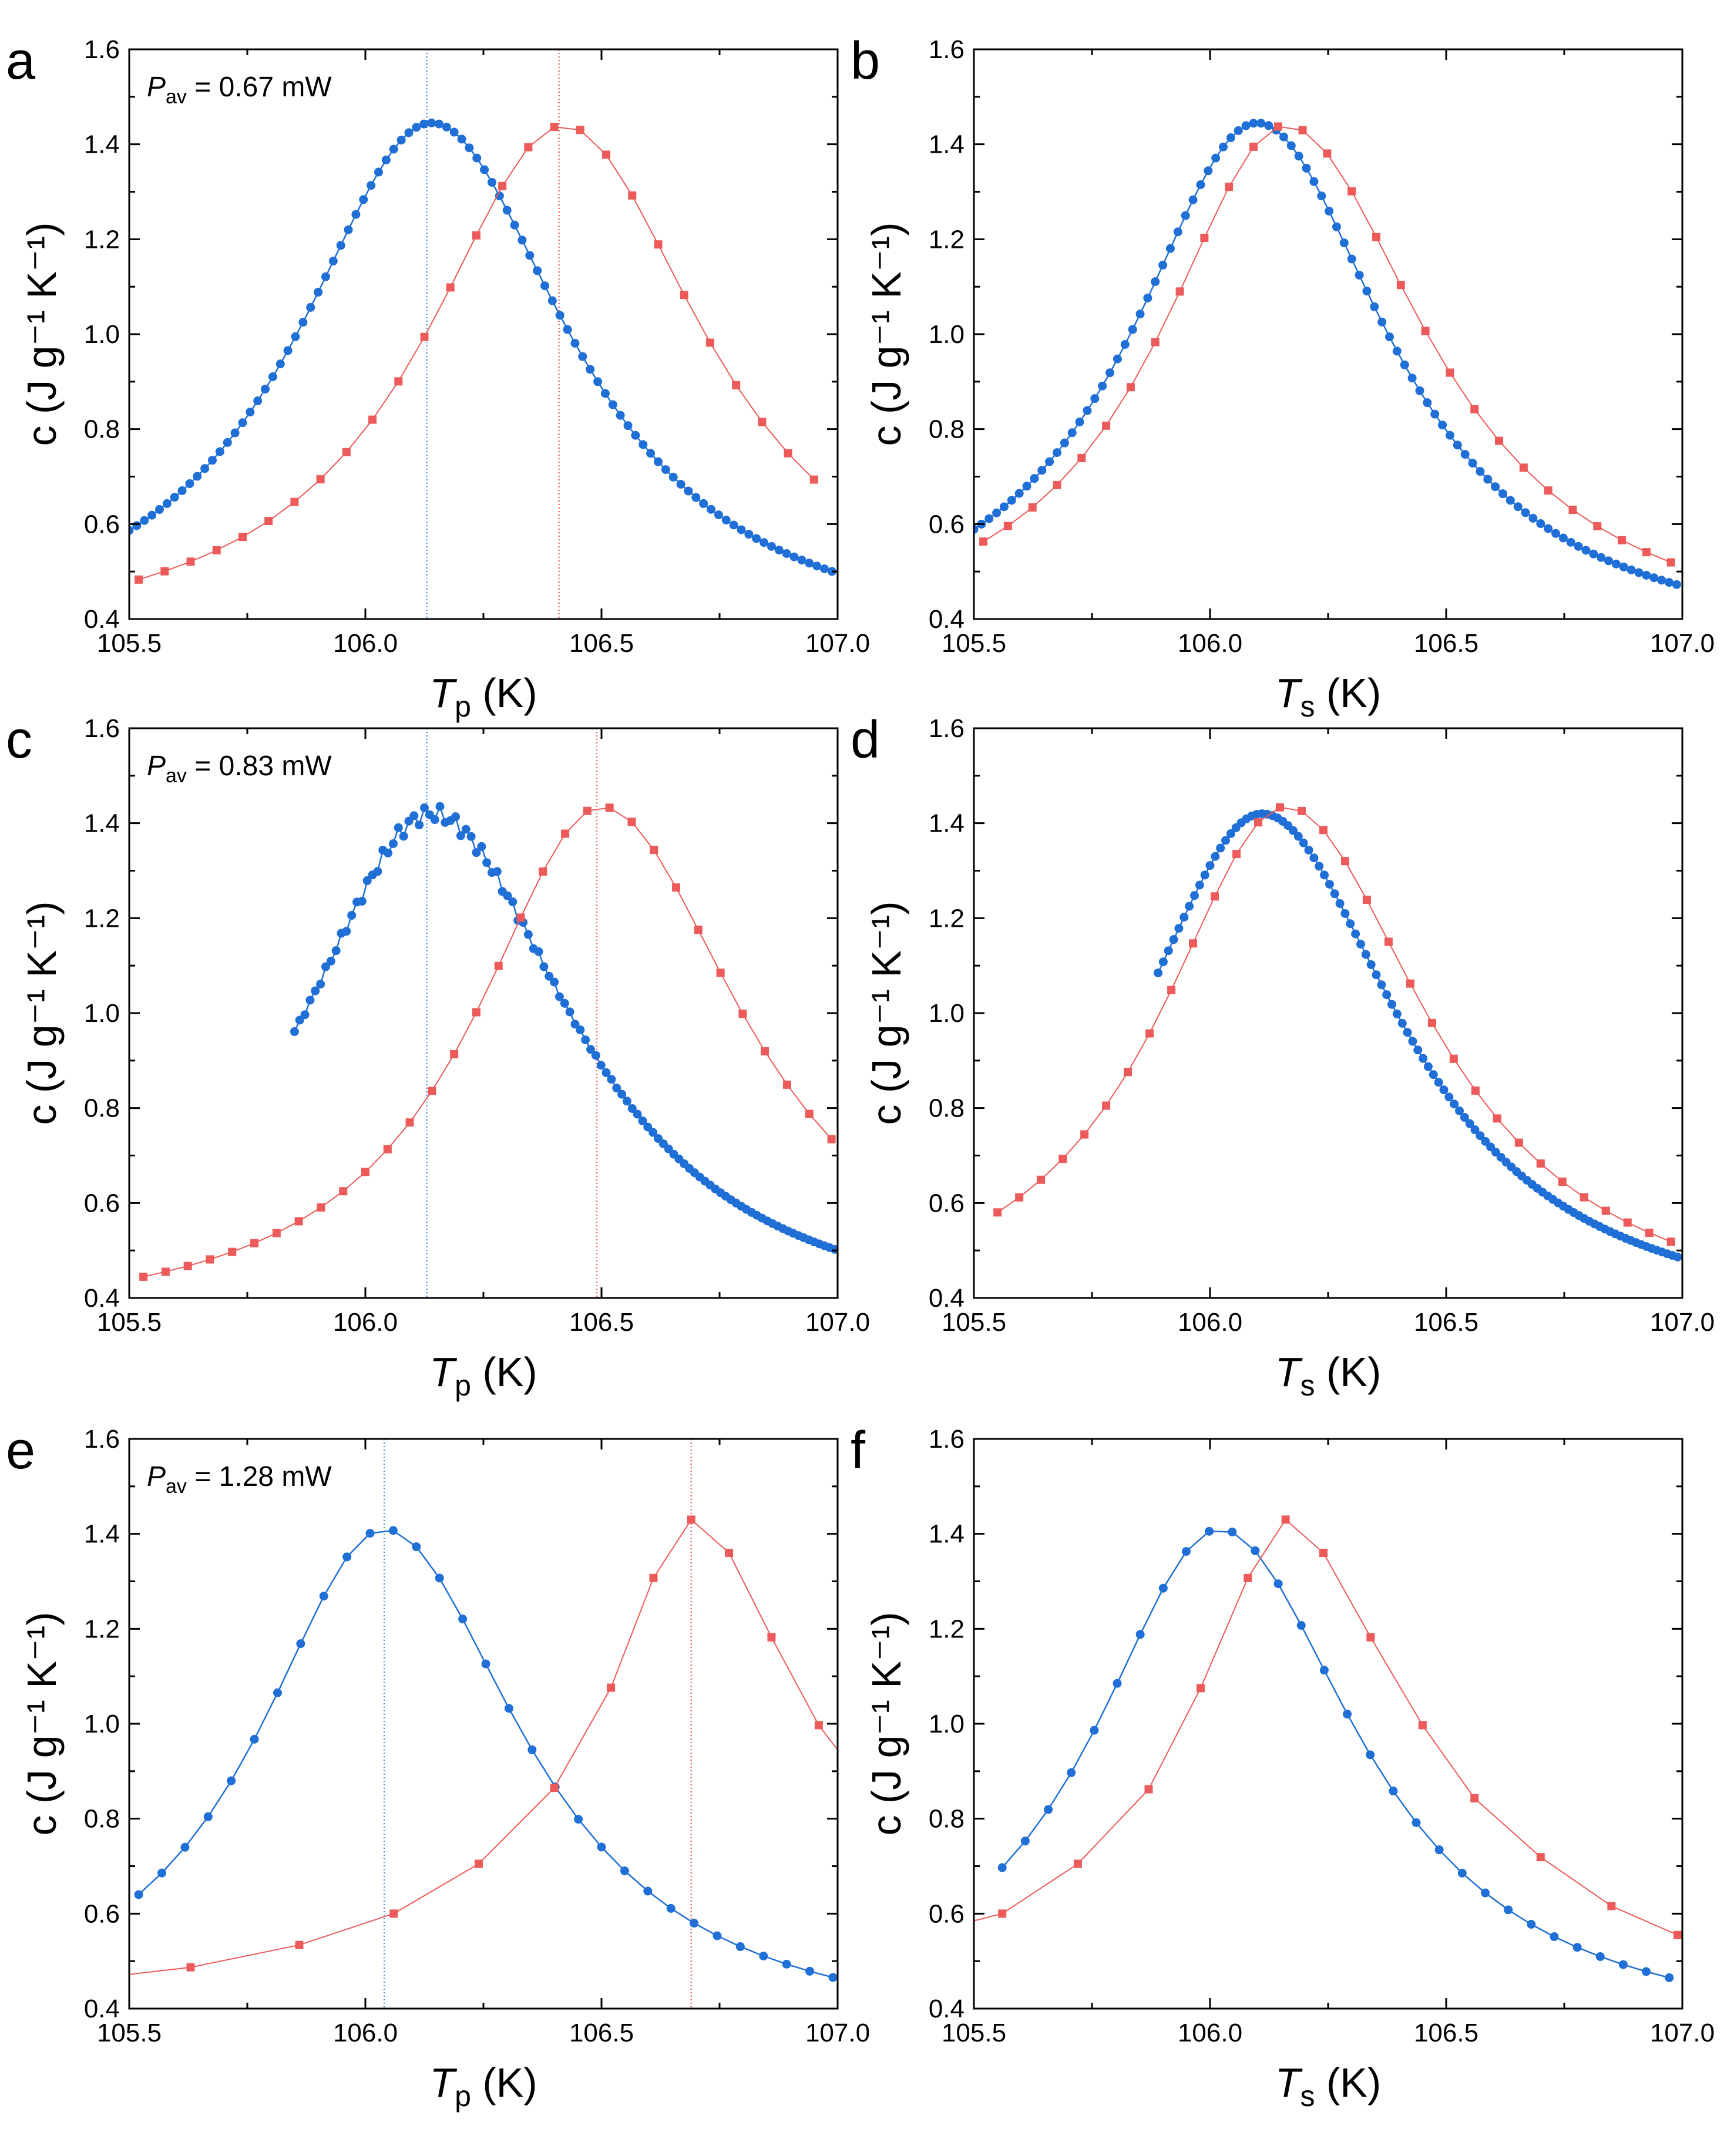 The width and height of the screenshot is (1734, 2156). I want to click on x-axis-unit: (K), so click(504, 2082).